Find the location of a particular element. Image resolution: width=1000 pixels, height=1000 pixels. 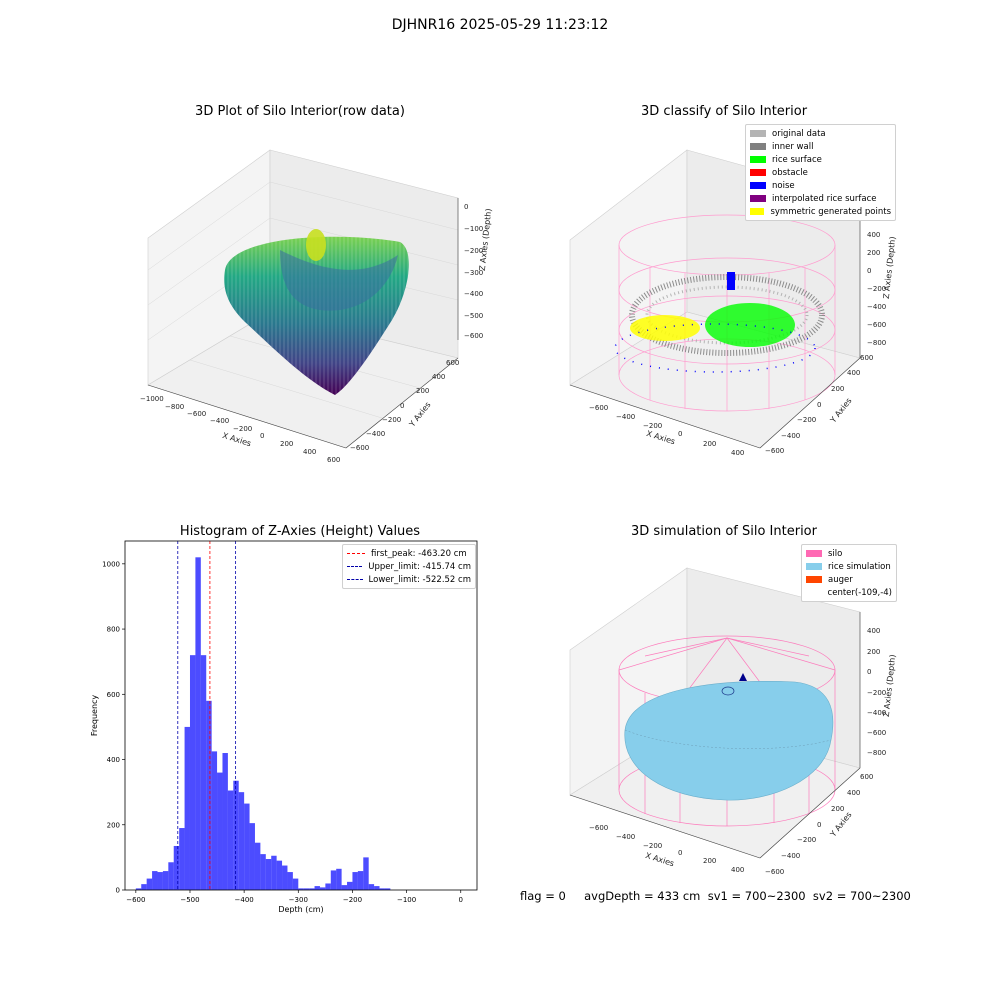

classify-z-tick: 200 is located at coordinates (873, 253).